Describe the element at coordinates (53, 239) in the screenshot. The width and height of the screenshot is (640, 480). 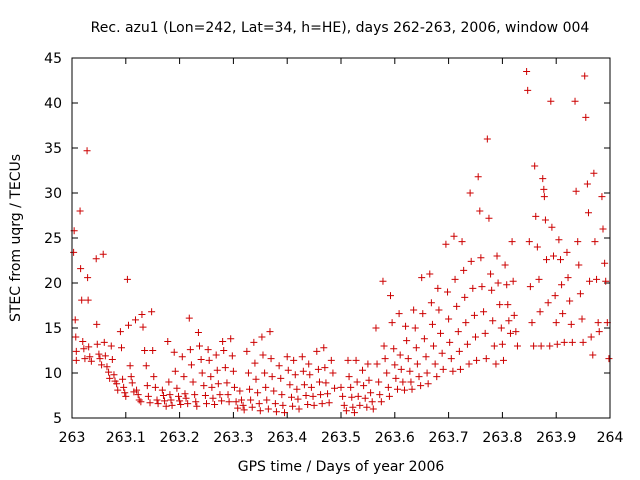
I see `y-tick-label: 25` at that location.